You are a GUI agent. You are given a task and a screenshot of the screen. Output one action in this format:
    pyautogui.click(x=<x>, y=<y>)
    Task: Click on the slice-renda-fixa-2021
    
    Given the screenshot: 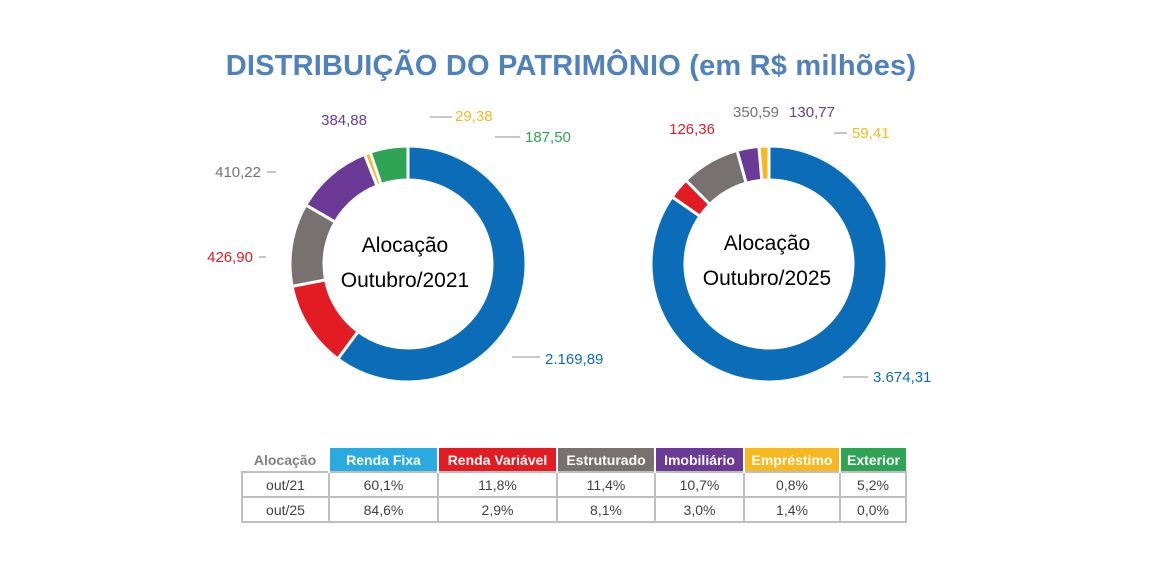 What is the action you would take?
    pyautogui.click(x=431, y=264)
    